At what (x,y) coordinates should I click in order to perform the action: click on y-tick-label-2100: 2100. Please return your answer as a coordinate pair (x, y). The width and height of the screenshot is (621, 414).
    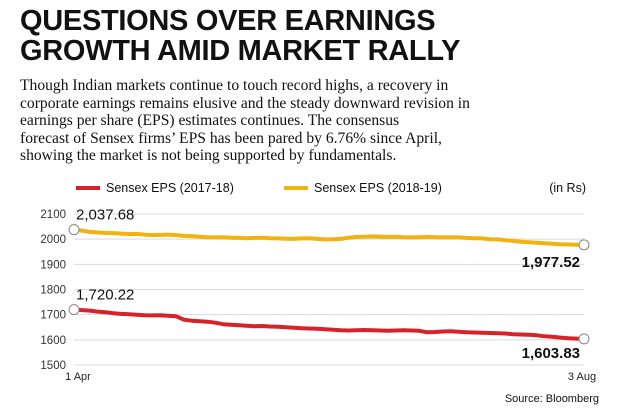
    Looking at the image, I should click on (53, 215).